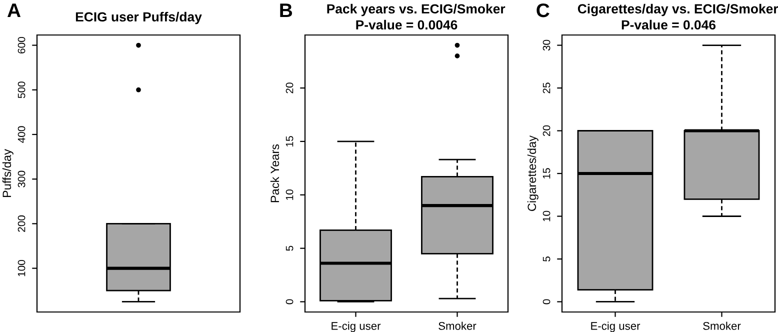  What do you see at coordinates (416, 10) in the screenshot?
I see `chart-title: Pack years vs. ECIG/Smoker` at bounding box center [416, 10].